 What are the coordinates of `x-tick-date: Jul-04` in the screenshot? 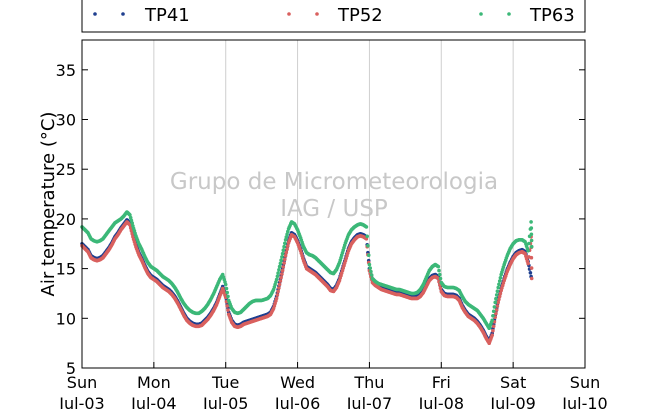 It's located at (153, 401).